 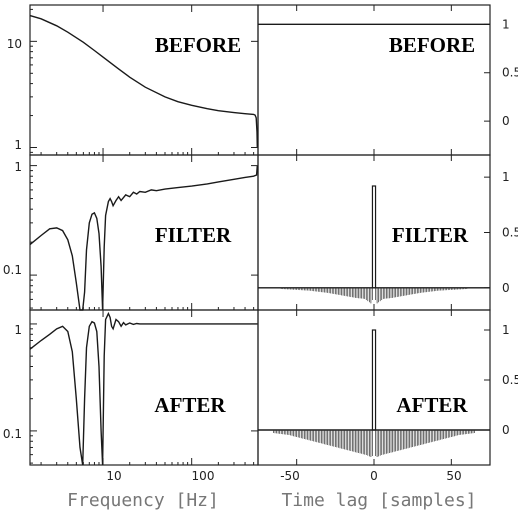 What do you see at coordinates (374, 80) in the screenshot?
I see `before-autocorr-frame` at bounding box center [374, 80].